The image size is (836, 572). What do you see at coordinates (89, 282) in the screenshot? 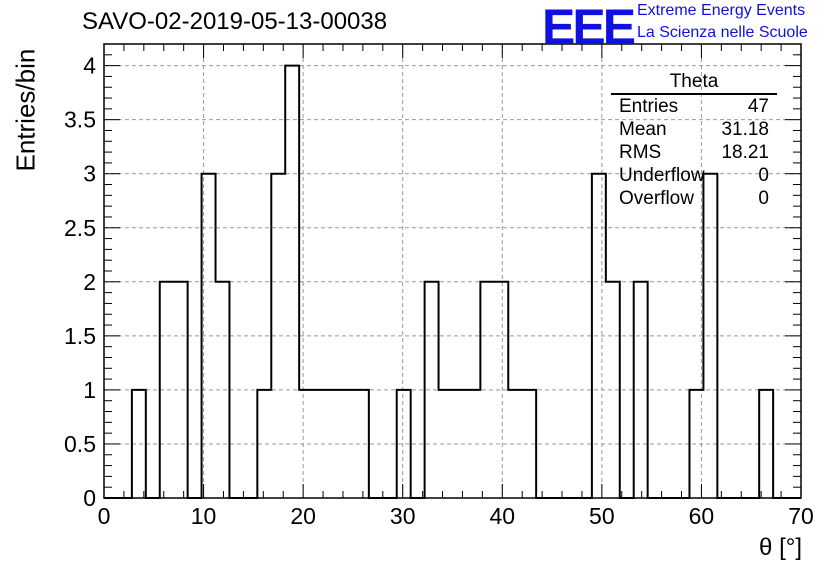
I see `y-tick-label: 2` at bounding box center [89, 282].